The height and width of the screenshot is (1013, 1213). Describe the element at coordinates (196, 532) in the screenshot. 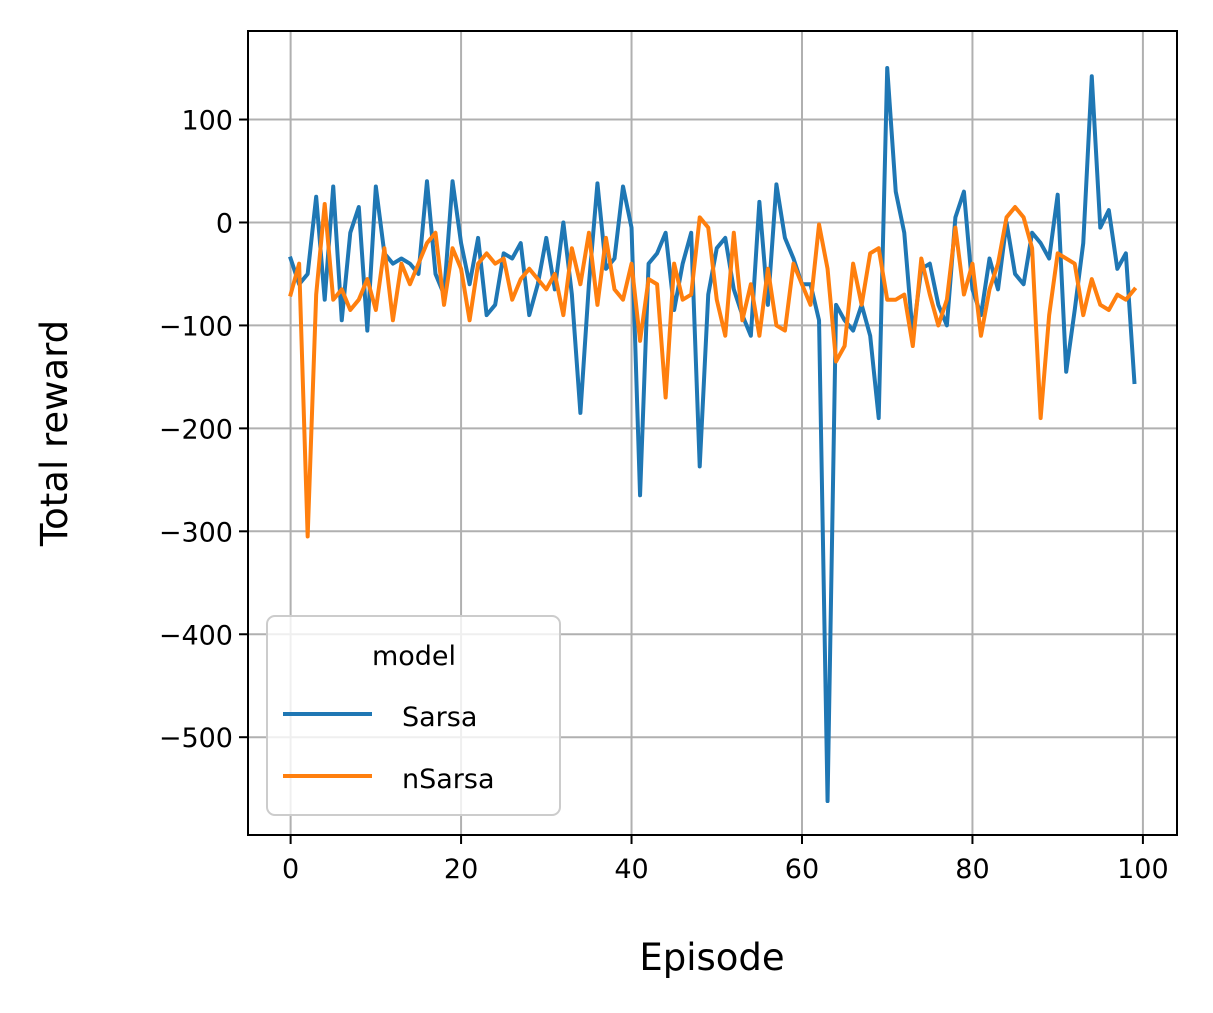

I see `y-tick-label: −300` at that location.